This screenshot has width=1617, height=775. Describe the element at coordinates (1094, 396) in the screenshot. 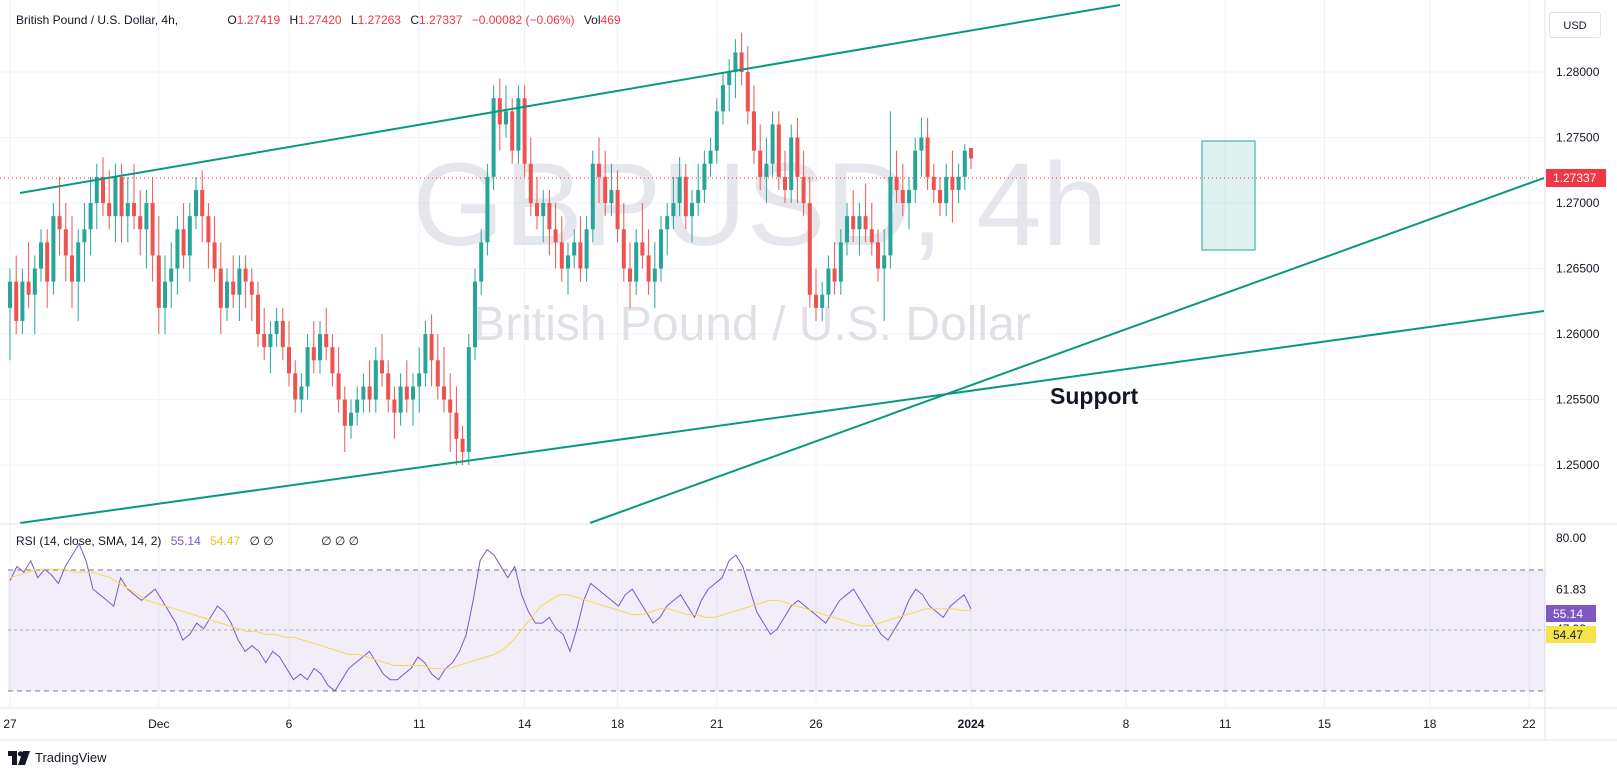

I see `support-annotation: Support` at that location.